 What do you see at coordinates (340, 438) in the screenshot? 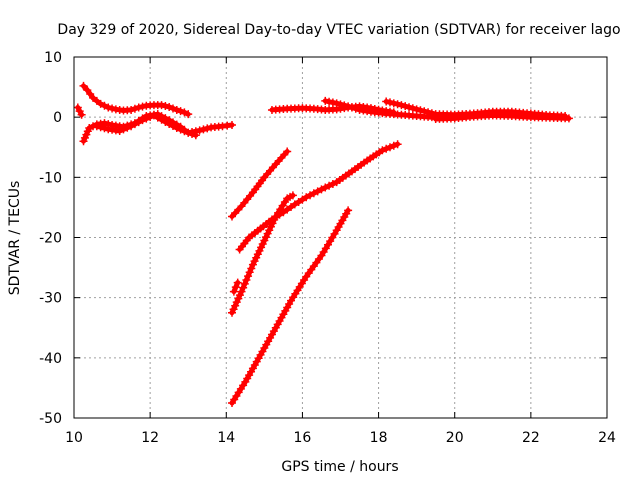
I see `x-tick-labels: 10 12 14 16 18 20 22 24` at bounding box center [340, 438].